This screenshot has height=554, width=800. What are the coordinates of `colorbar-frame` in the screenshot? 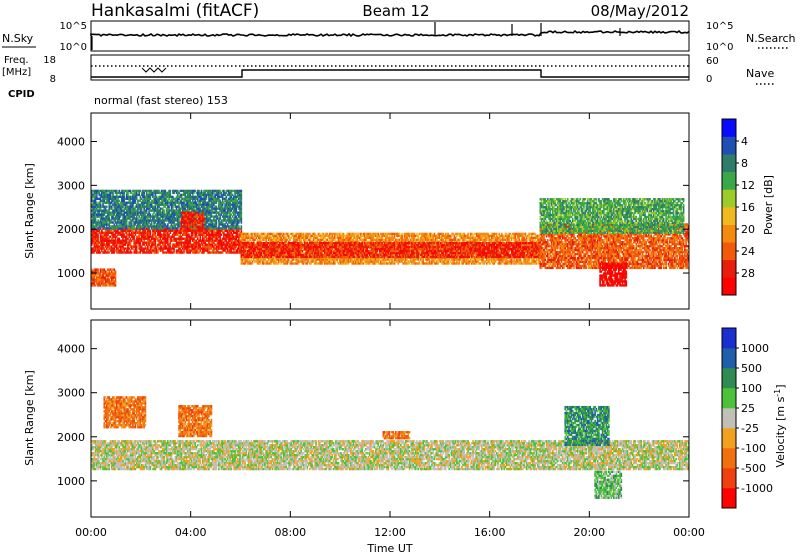 It's located at (729, 418).